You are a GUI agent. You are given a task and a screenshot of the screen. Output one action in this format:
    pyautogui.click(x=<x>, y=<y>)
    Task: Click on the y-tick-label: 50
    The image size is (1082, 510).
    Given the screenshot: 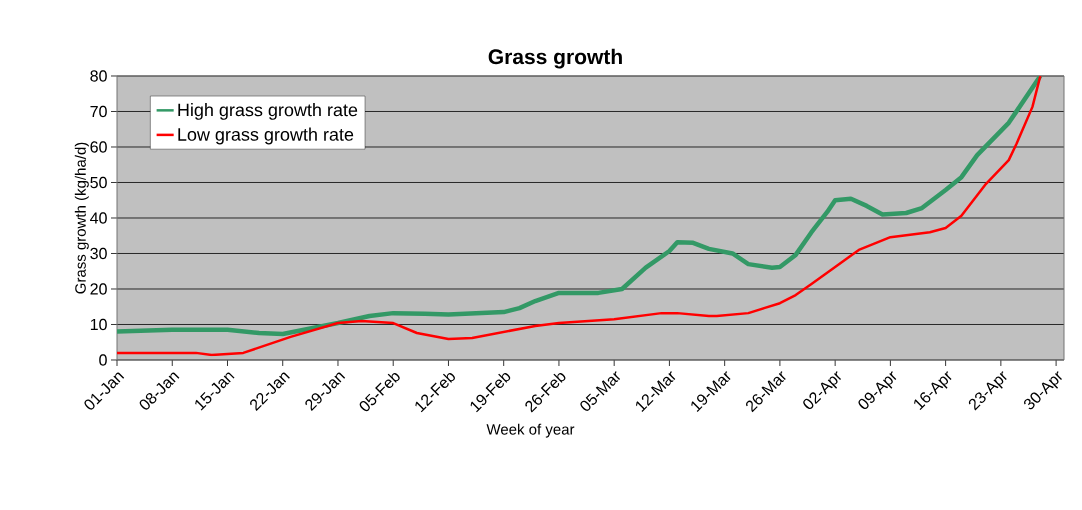 What is the action you would take?
    pyautogui.click(x=98, y=182)
    